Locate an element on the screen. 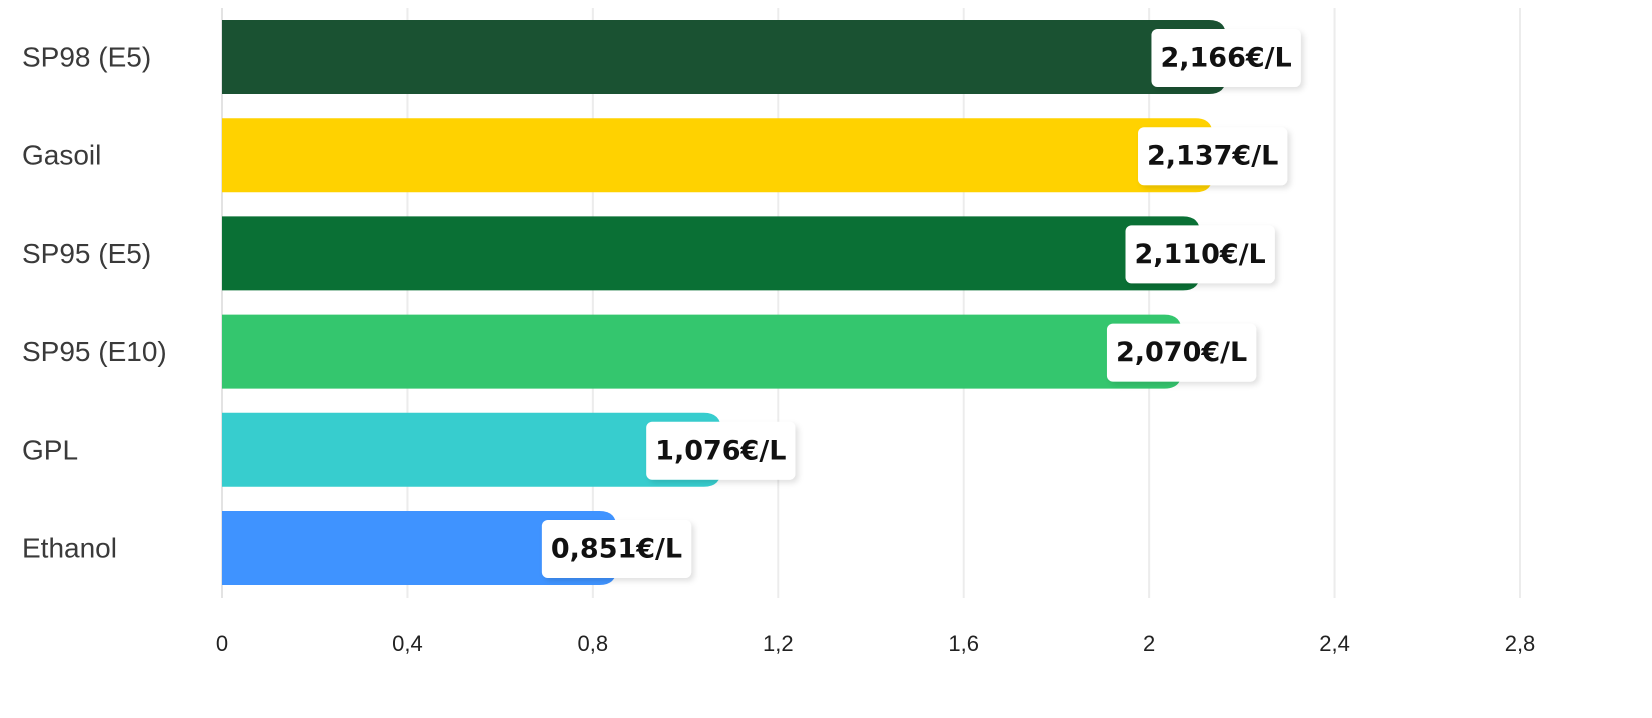  data-label-text: 2,070€/L is located at coordinates (1181, 352).